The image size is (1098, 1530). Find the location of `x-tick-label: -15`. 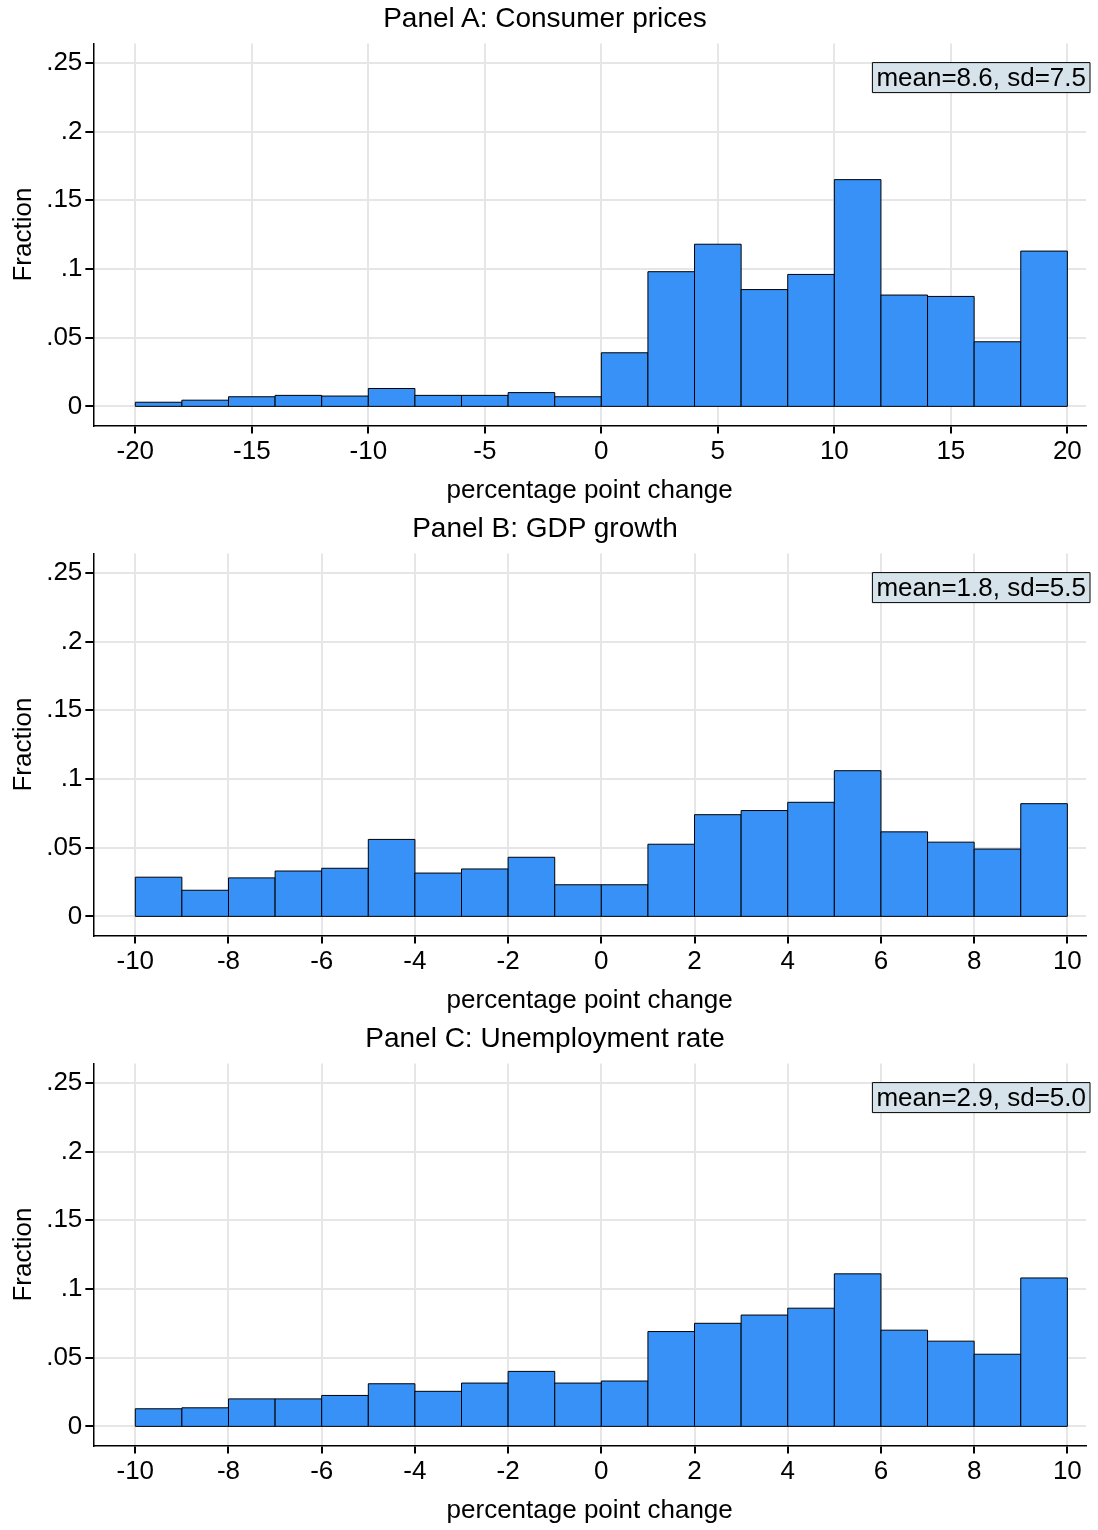

x-tick-label: -15 is located at coordinates (252, 450).